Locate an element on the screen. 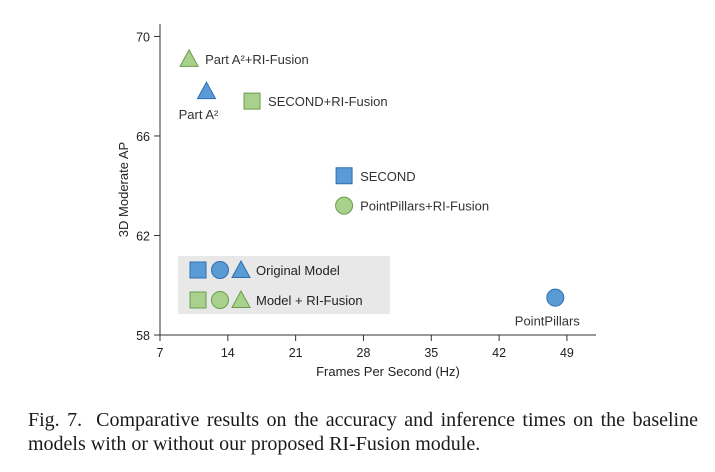  data-label: Part A² is located at coordinates (199, 114).